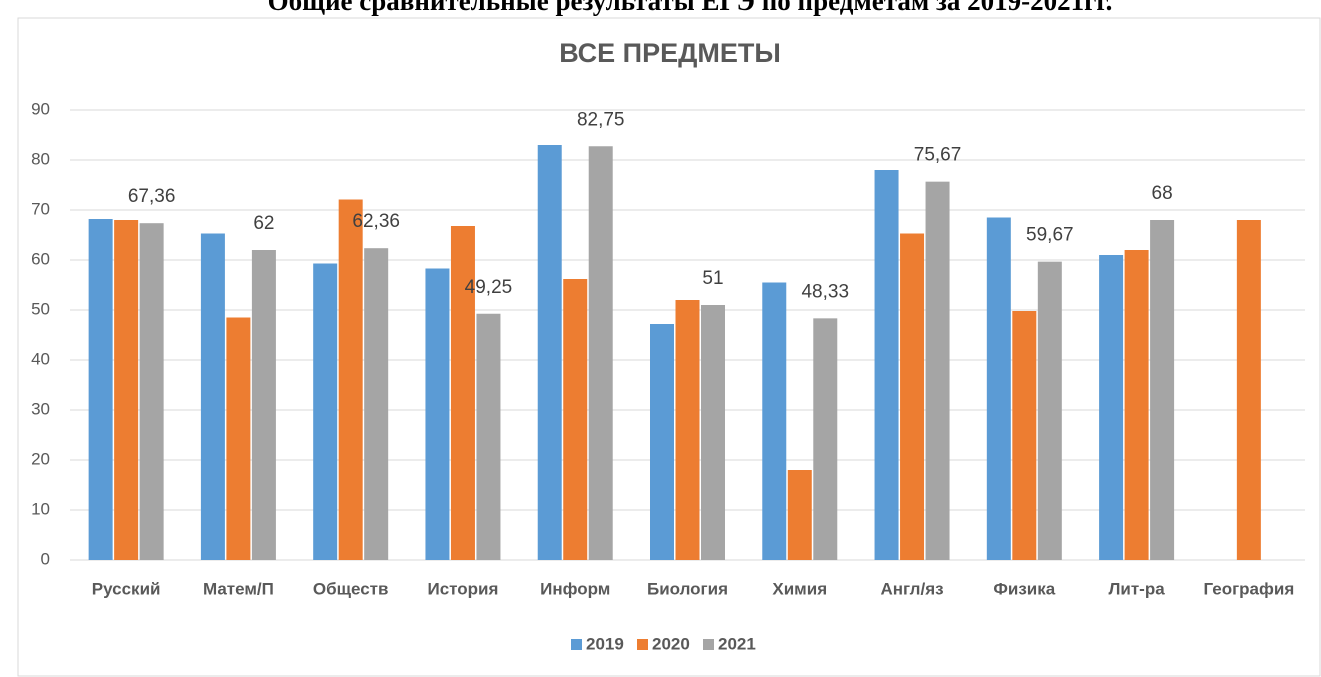 Image resolution: width=1321 pixels, height=677 pixels. What do you see at coordinates (687, 588) in the screenshot?
I see `x-tick-label: Биология` at bounding box center [687, 588].